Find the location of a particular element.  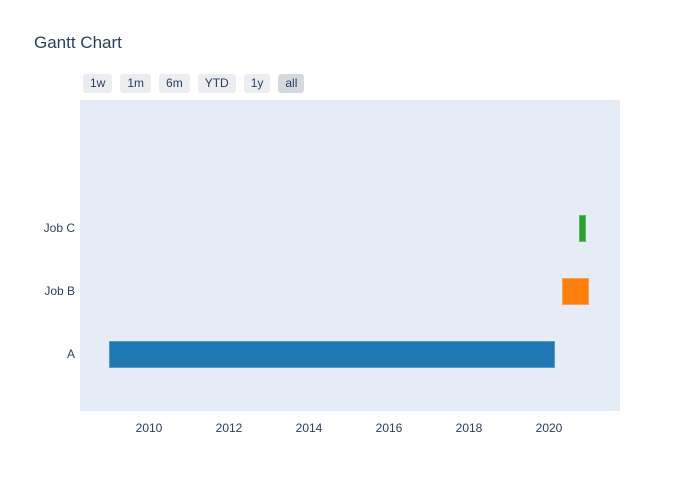

gantt-bar-a is located at coordinates (332, 354).